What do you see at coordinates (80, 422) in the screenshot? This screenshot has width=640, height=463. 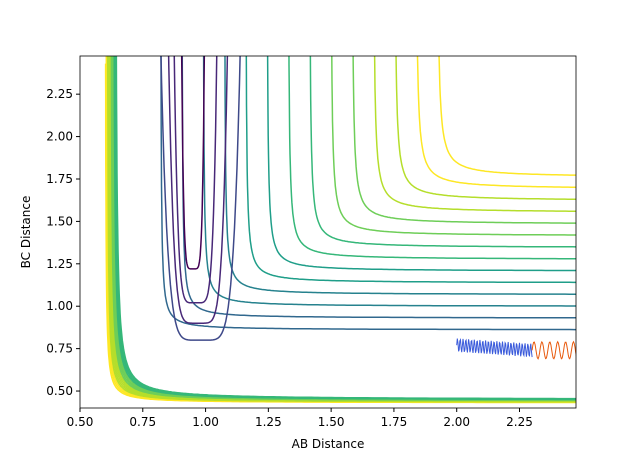 I see `x-tick-label: 0.50` at bounding box center [80, 422].